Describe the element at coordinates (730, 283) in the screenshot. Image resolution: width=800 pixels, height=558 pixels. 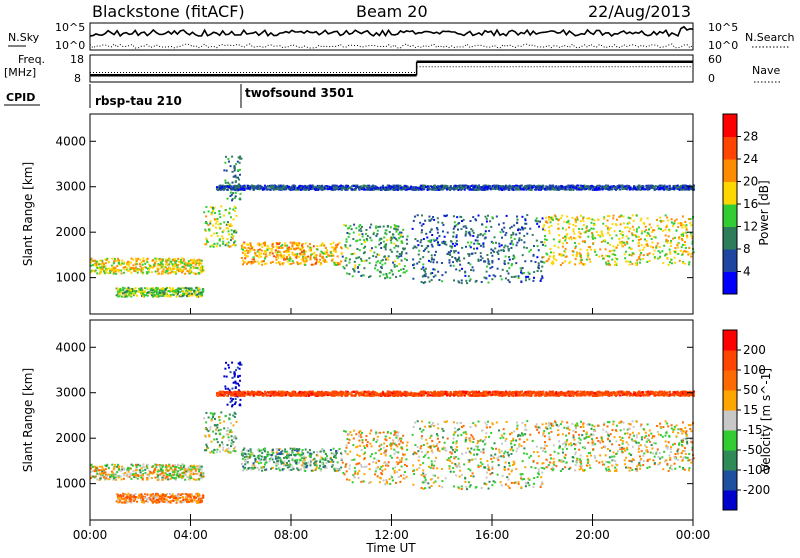
I see `power-colorbar-swatch` at that location.